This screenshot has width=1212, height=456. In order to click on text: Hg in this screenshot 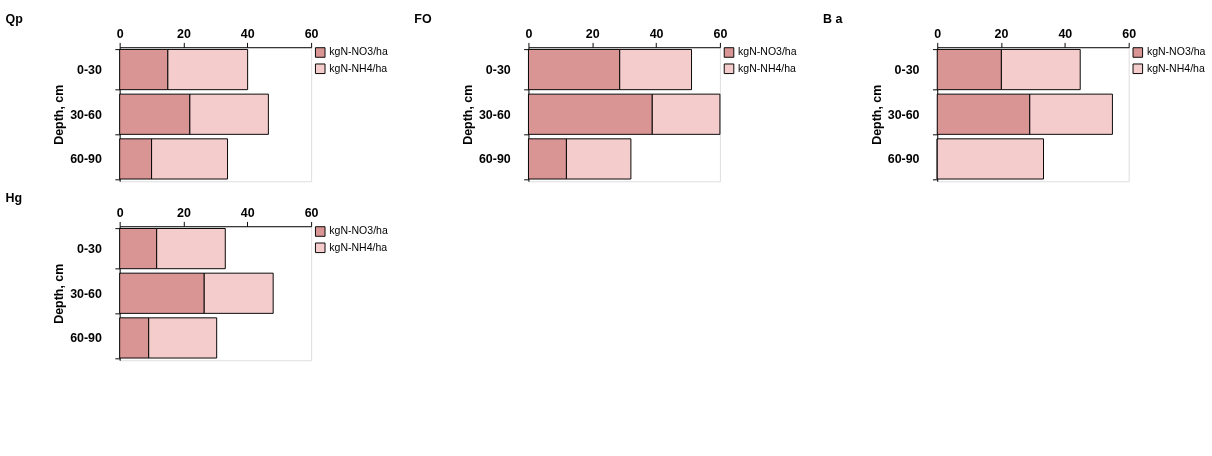, I will do `click(14, 198)`.